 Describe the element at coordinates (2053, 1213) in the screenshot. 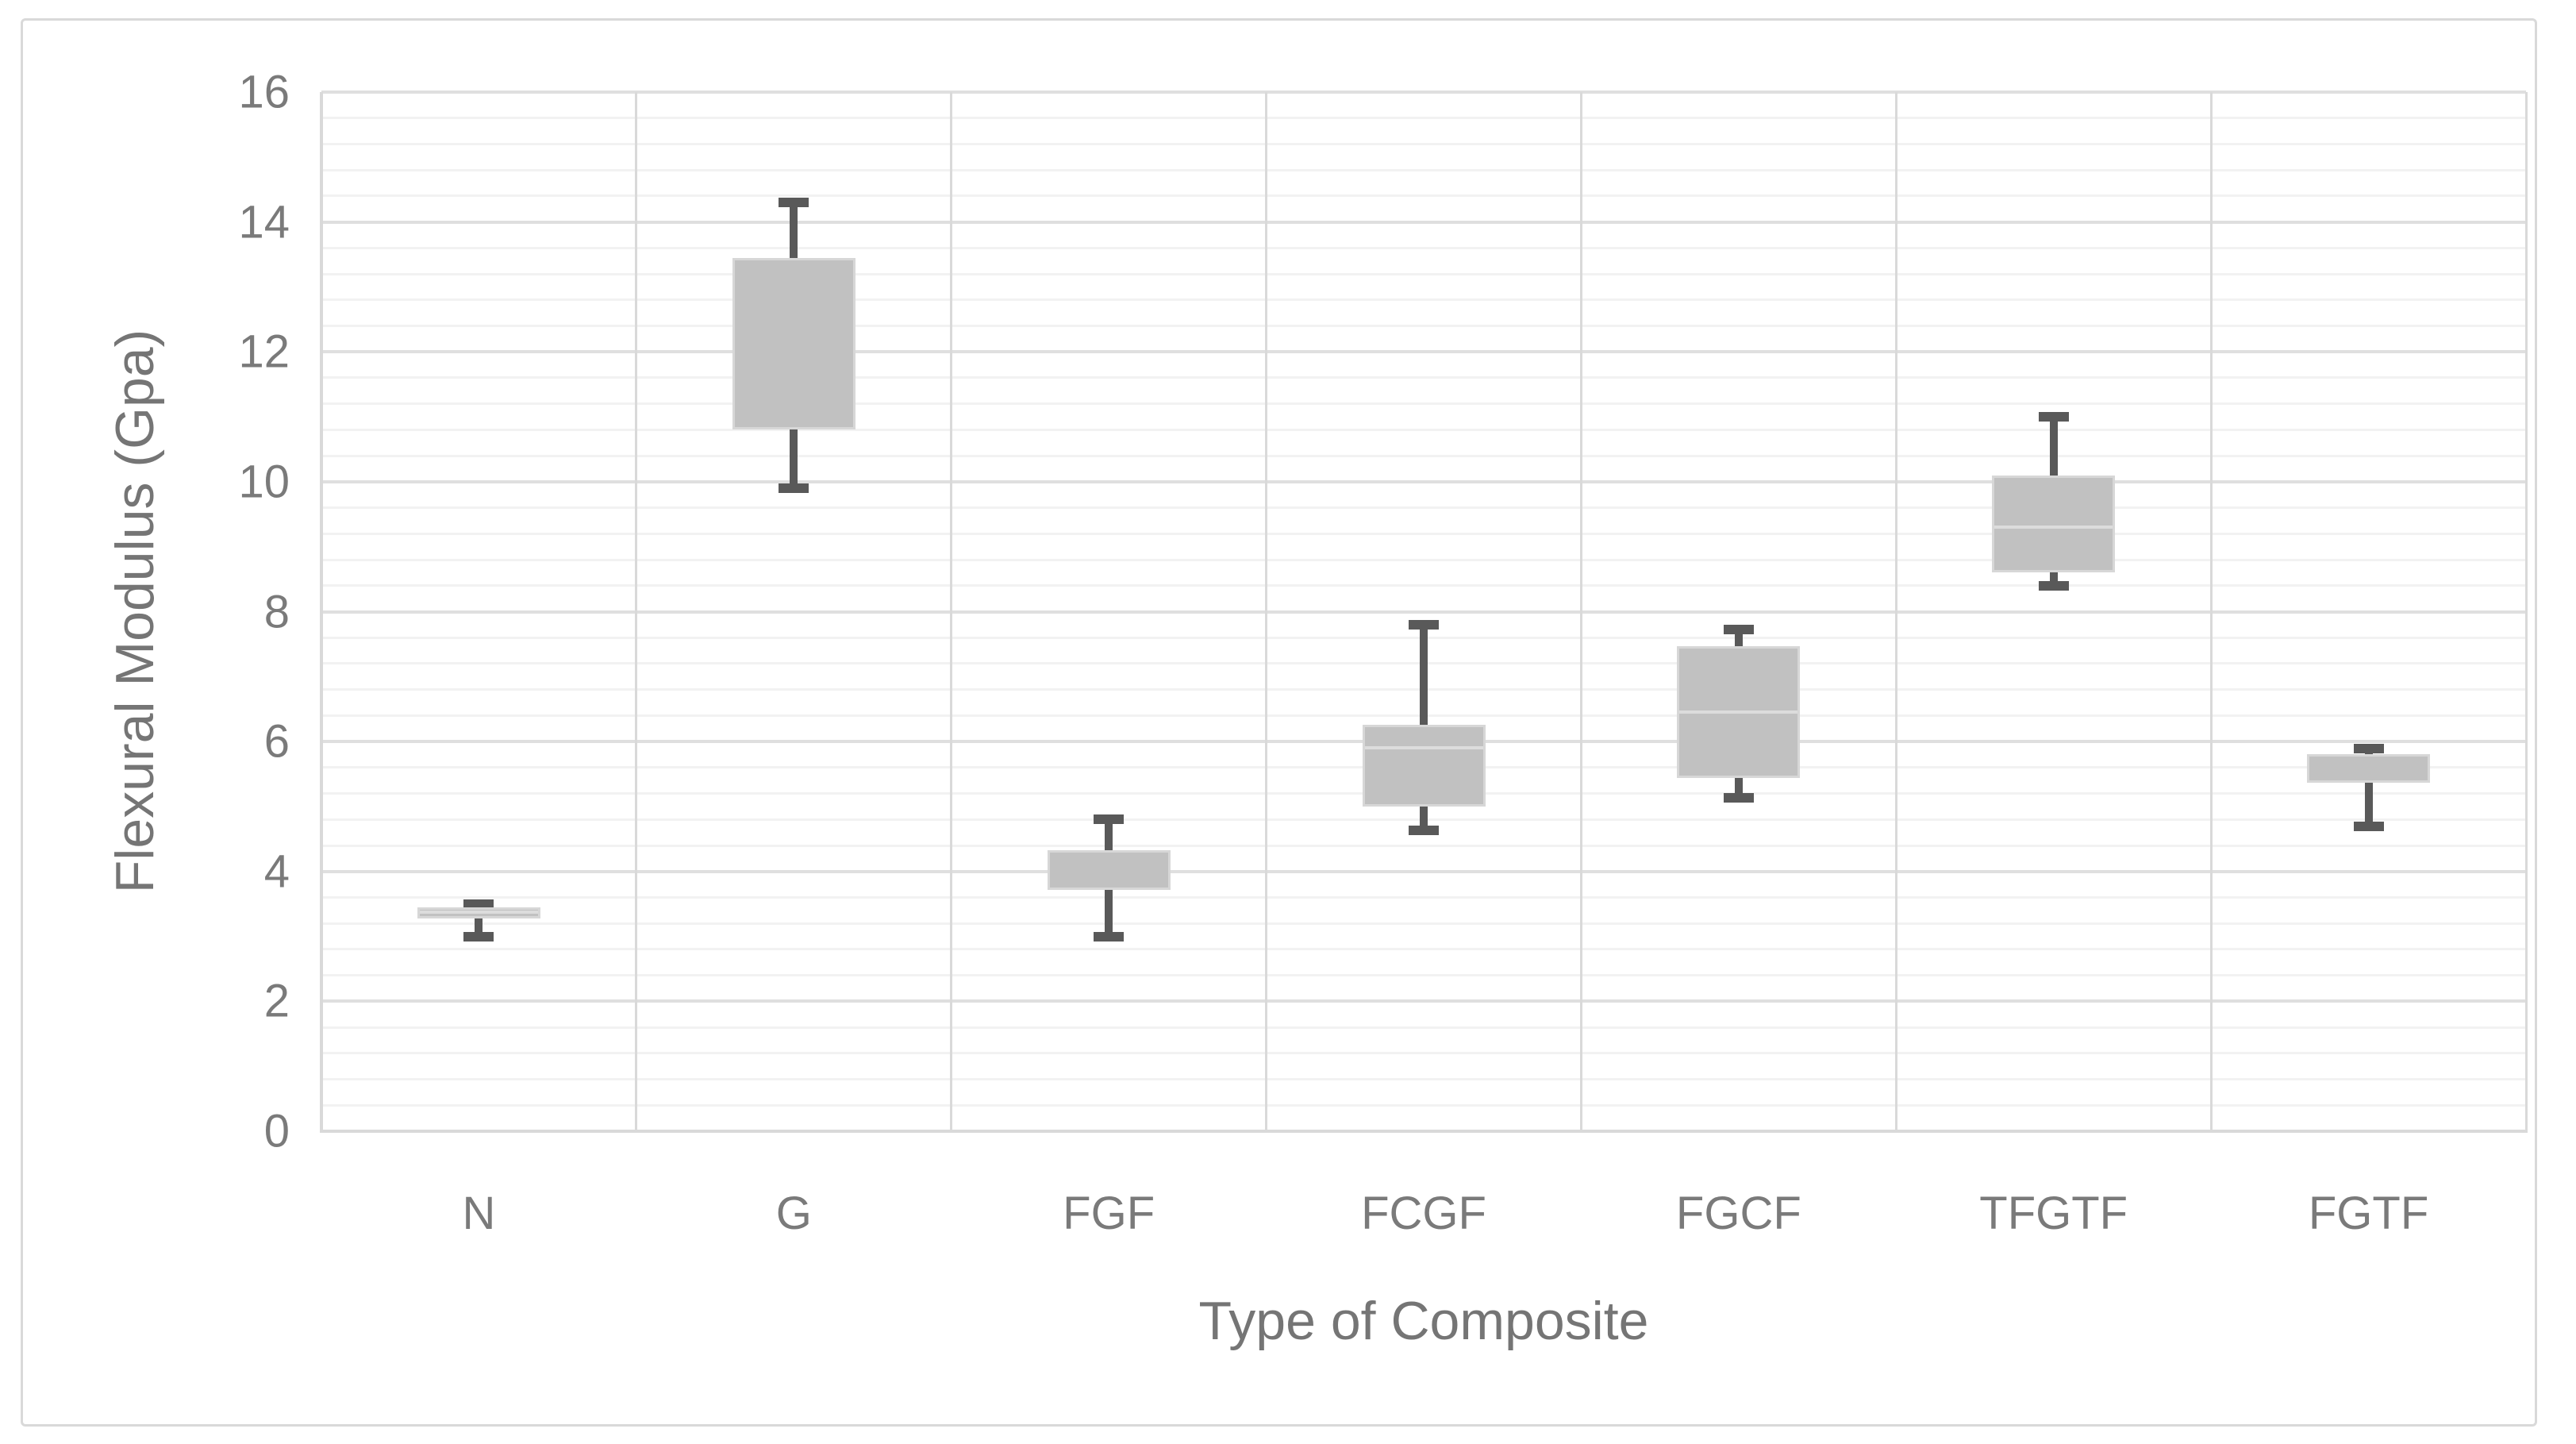

I see `x-category-label: TFGTF` at that location.